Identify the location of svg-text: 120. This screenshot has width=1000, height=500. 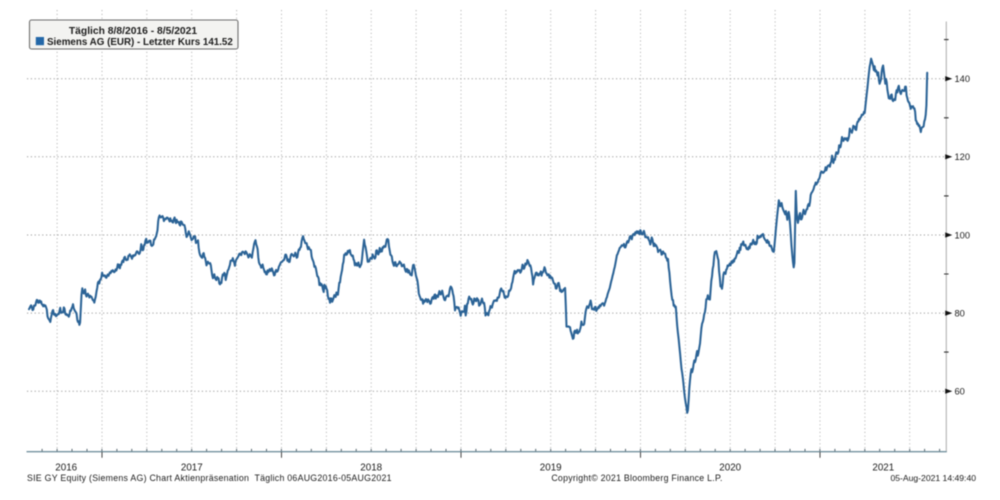
(963, 157).